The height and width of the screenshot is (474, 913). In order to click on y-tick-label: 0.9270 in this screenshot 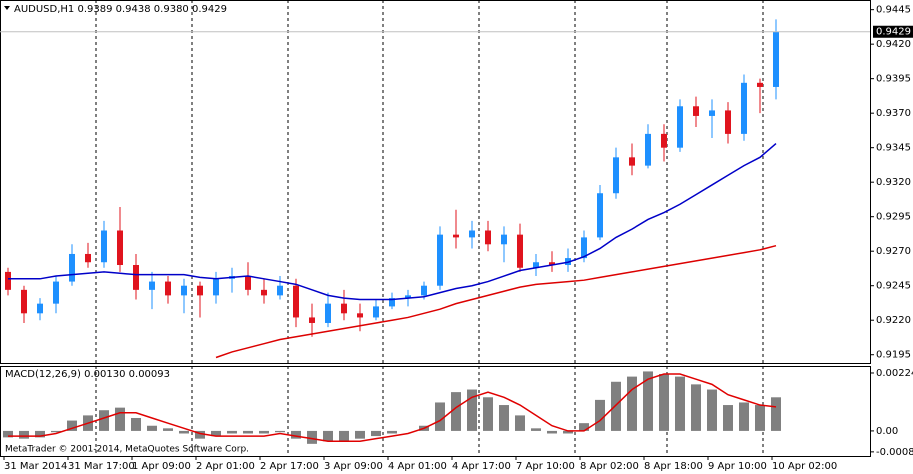, I will do `click(893, 251)`.